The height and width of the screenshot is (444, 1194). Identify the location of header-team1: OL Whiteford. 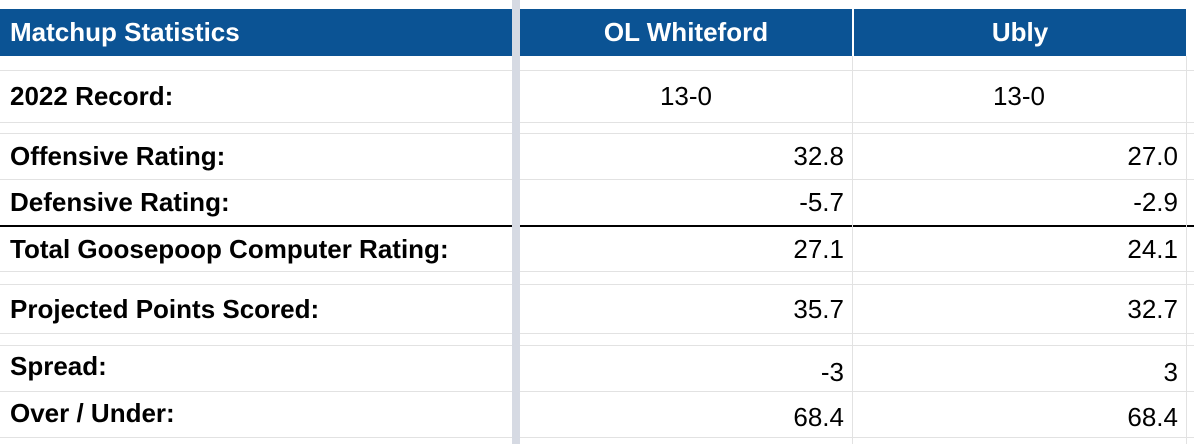
(686, 32).